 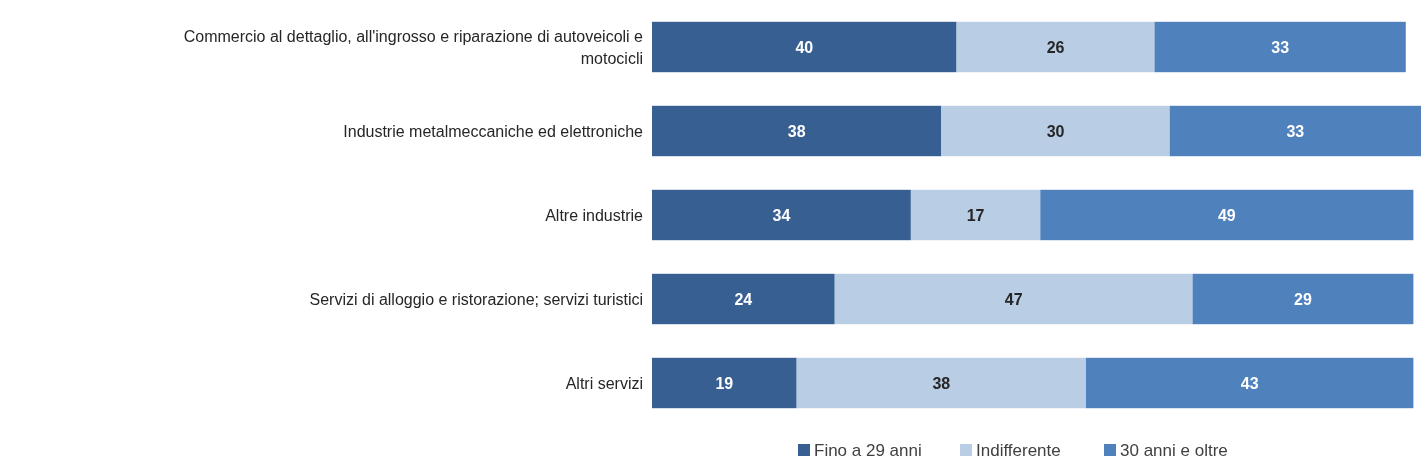 I want to click on legend-label: Fino a 29 anni, so click(x=868, y=450).